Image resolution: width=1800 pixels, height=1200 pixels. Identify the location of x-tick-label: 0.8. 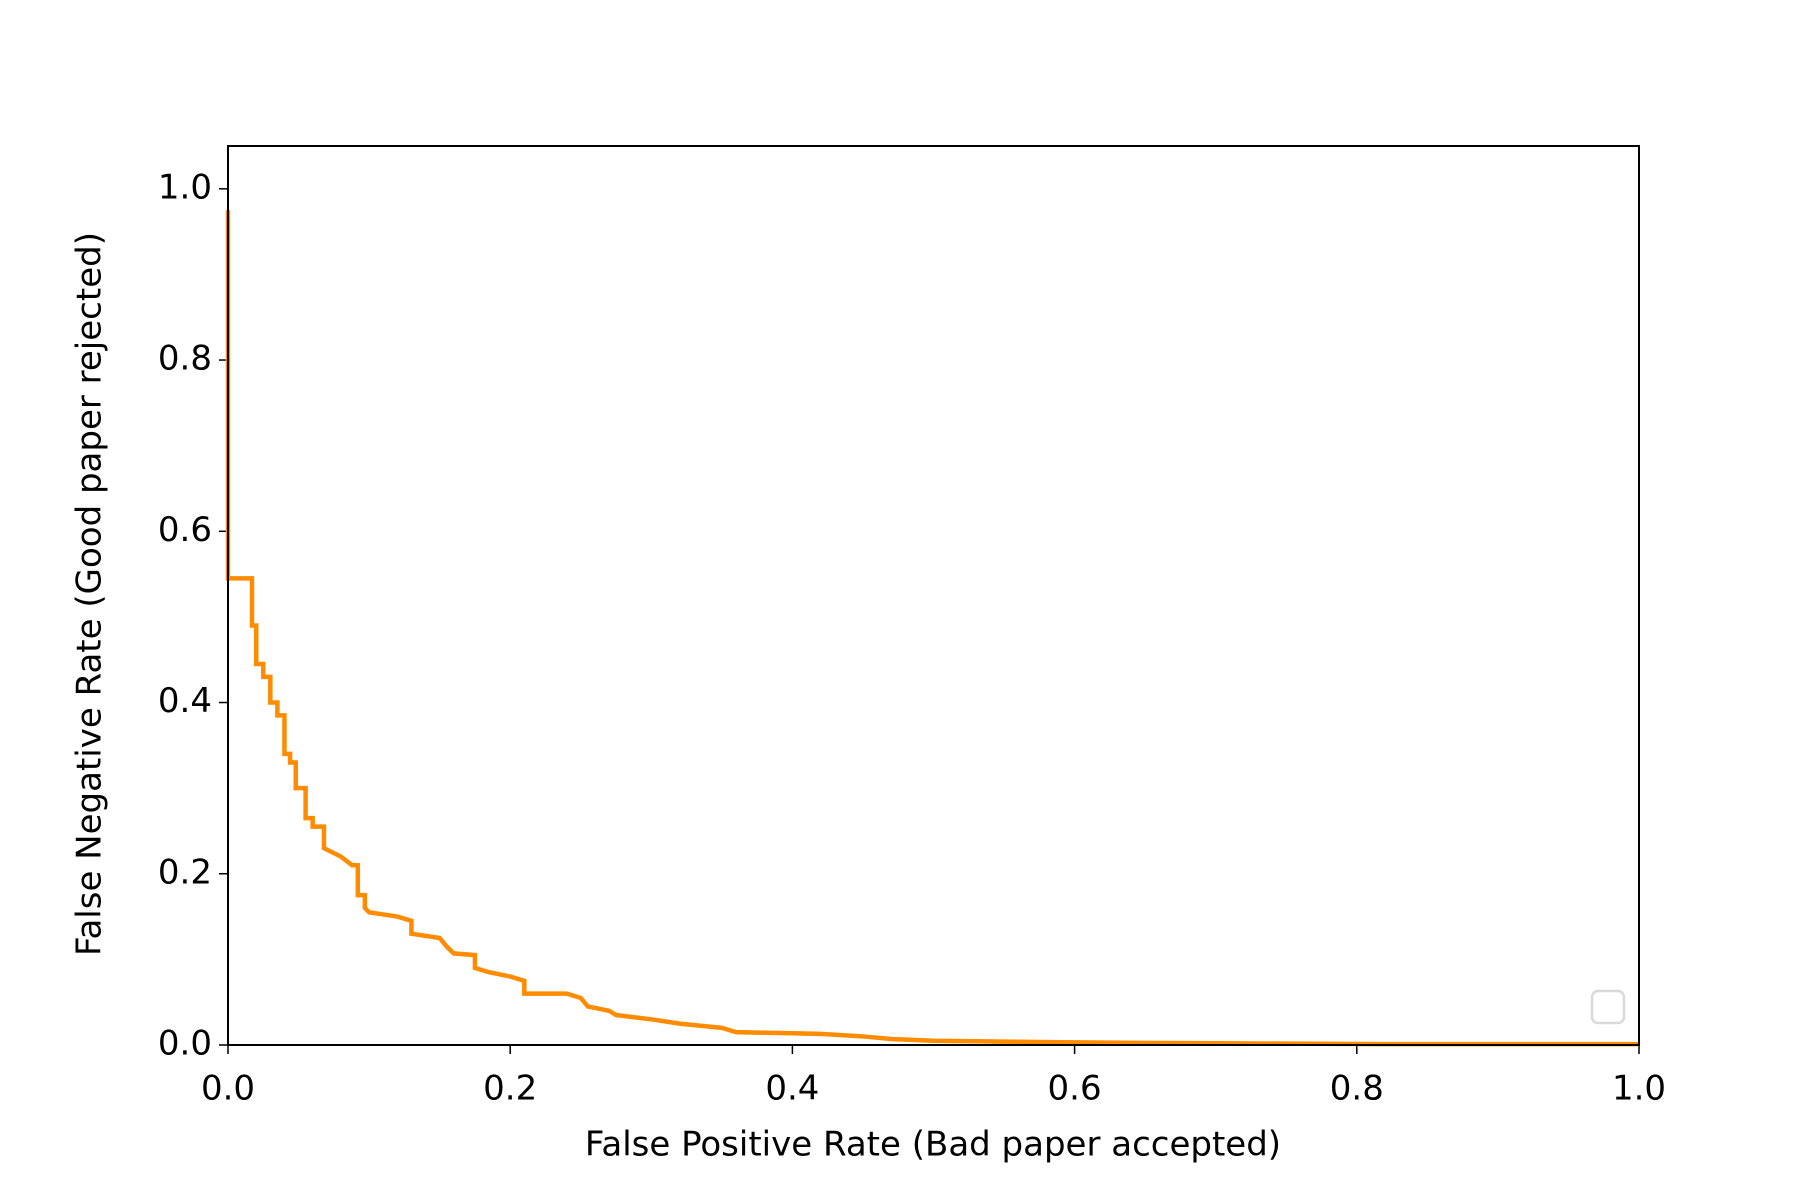
(1357, 1089).